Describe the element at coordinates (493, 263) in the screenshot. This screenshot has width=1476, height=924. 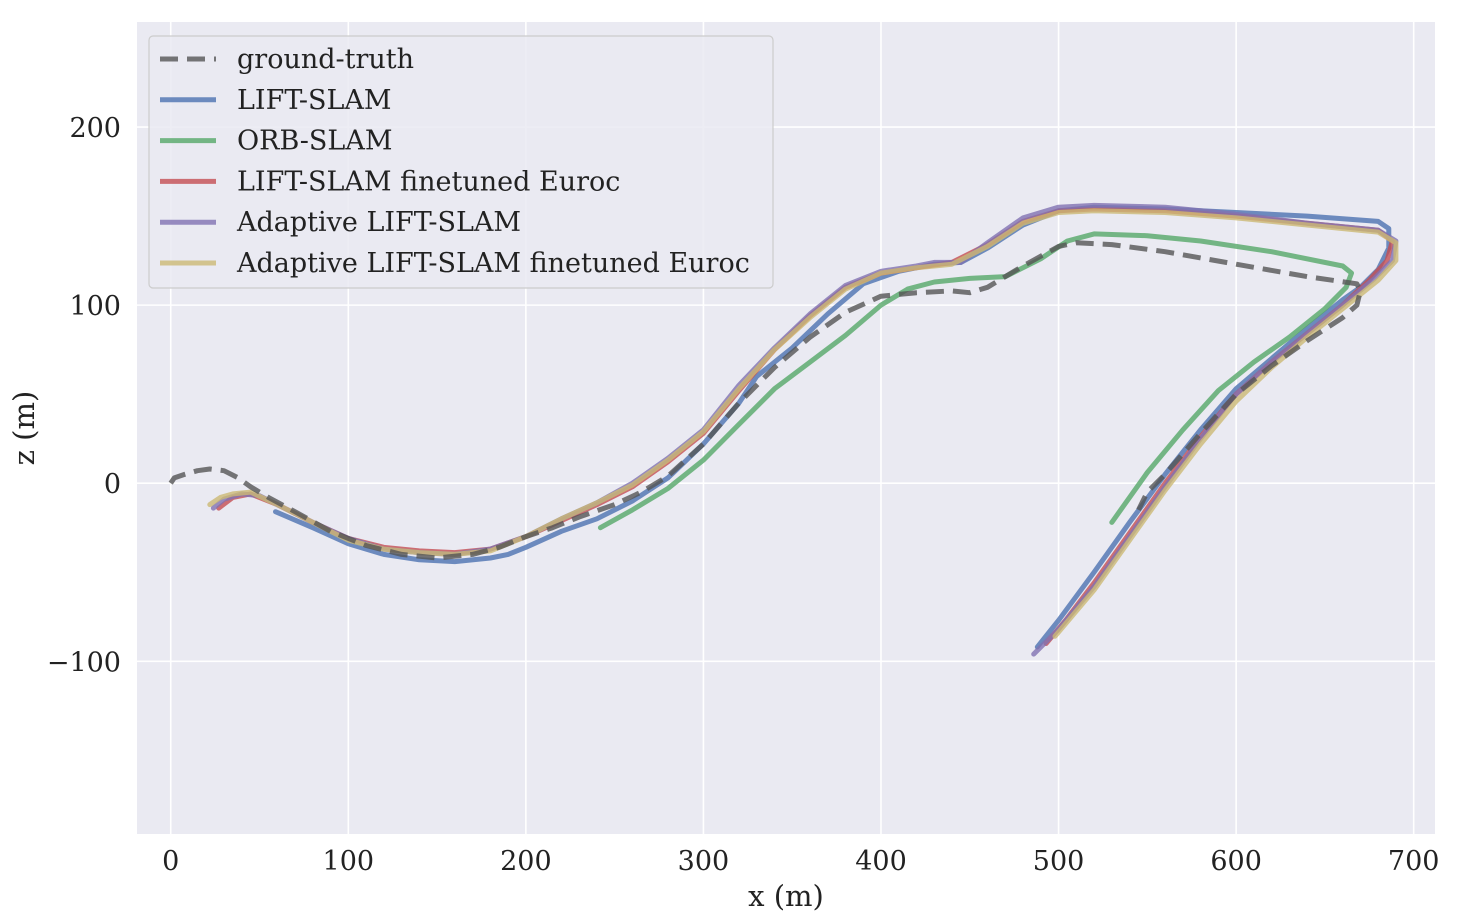
I see `legend-label-5: Adaptive LIFT-SLAM finetuned Euroc` at that location.